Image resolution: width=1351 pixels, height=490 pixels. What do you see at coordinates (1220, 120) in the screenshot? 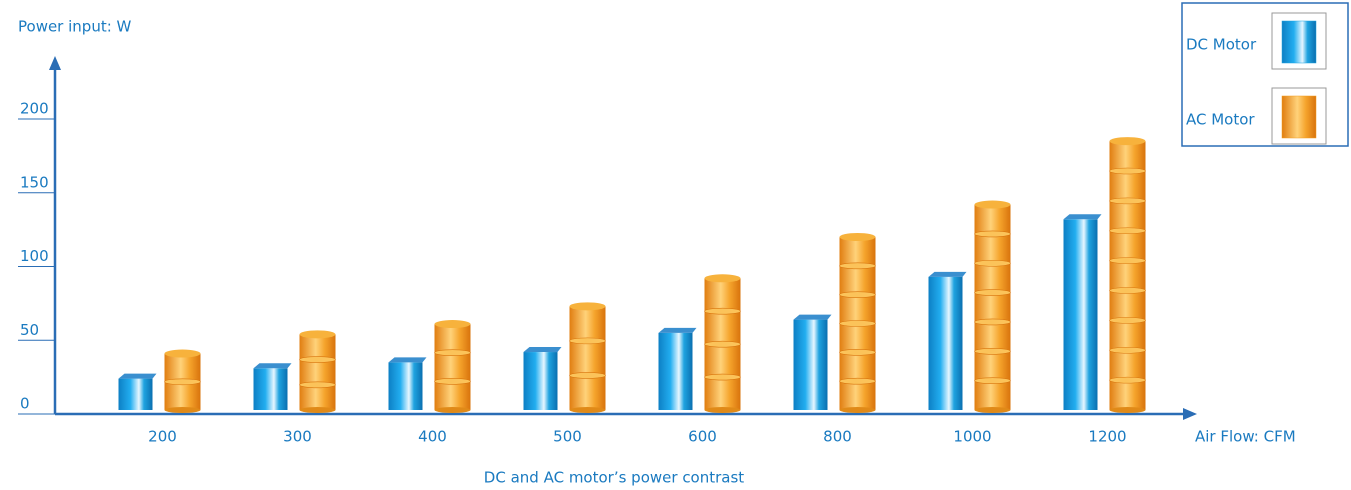
I see `legend-label: AC Motor` at bounding box center [1220, 120].